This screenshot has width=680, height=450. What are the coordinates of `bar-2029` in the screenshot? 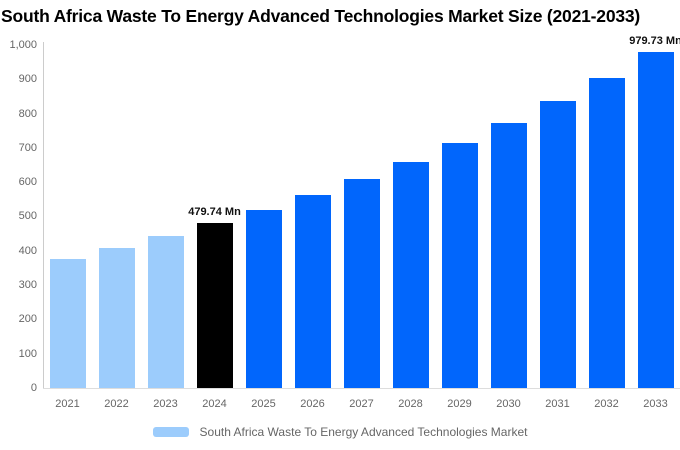 It's located at (459, 265).